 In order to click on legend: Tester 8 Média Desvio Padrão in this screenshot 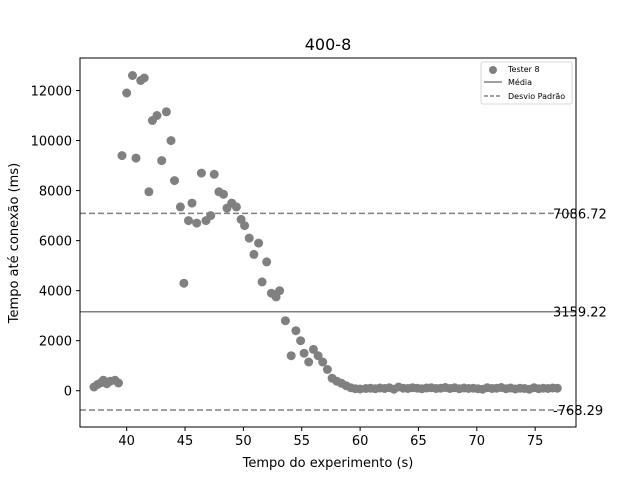, I will do `click(526, 83)`.